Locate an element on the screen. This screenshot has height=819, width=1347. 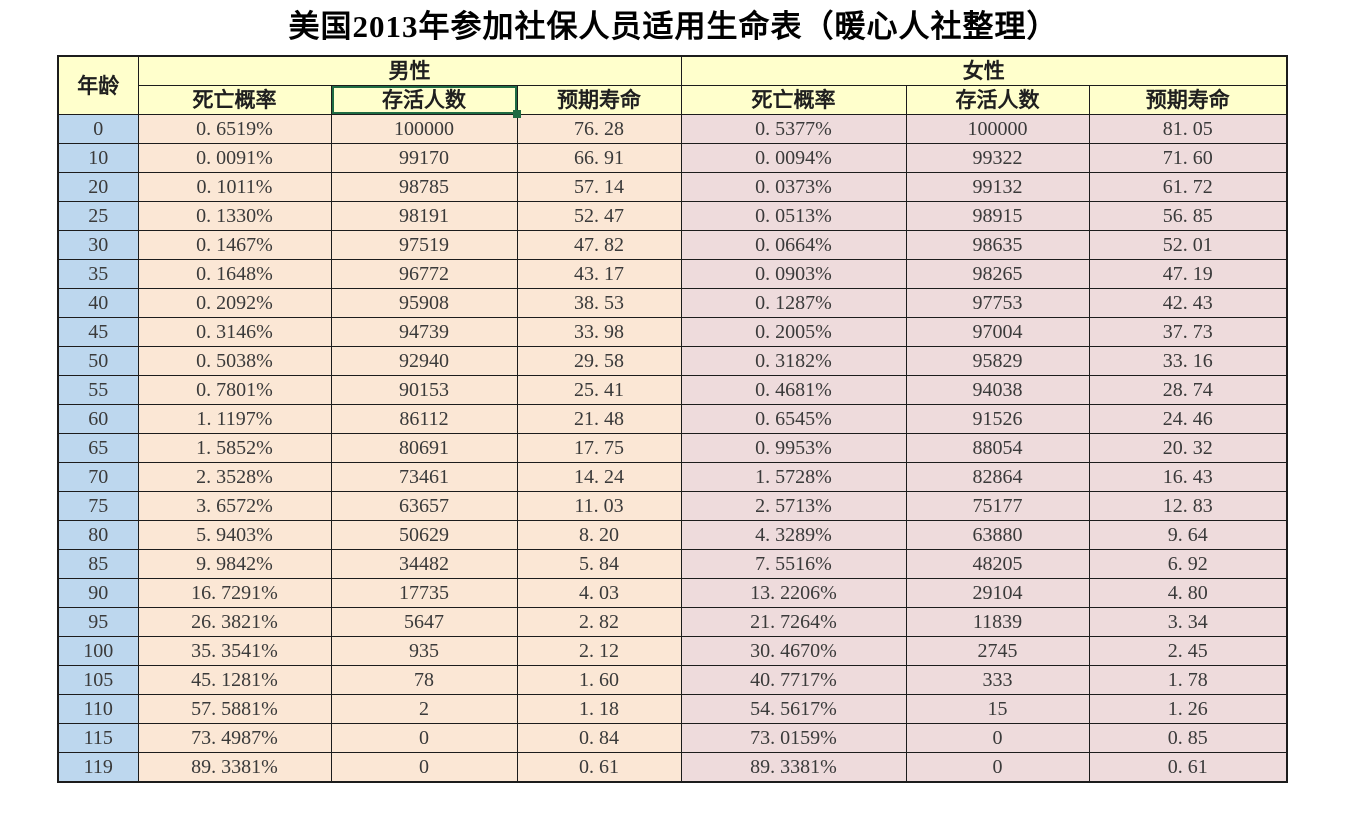
cell-female-life-expectancy: 56. 85 is located at coordinates (1188, 216).